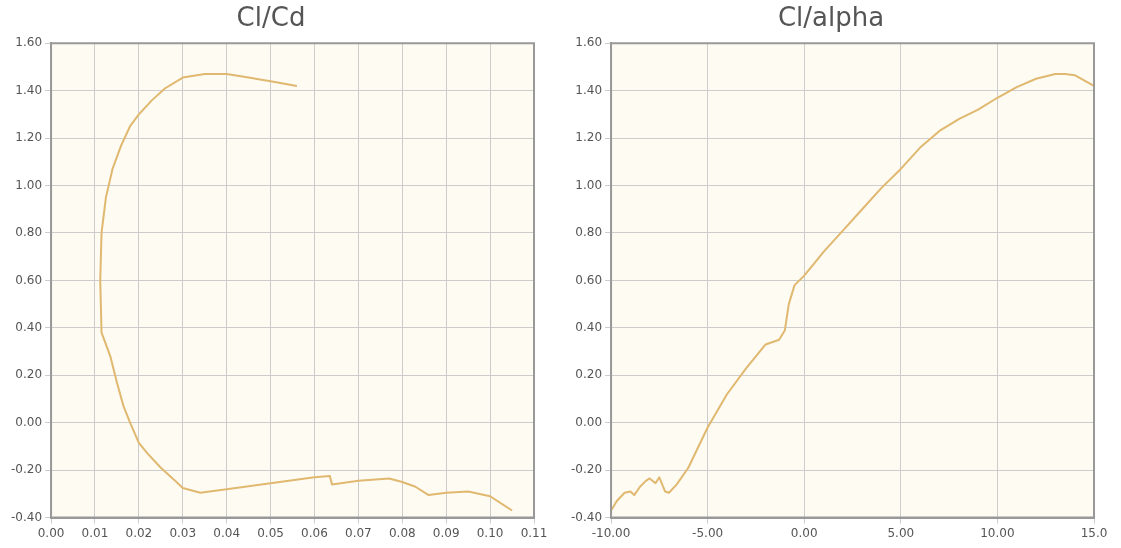  I want to click on x-tick-label: 0.09, so click(446, 532).